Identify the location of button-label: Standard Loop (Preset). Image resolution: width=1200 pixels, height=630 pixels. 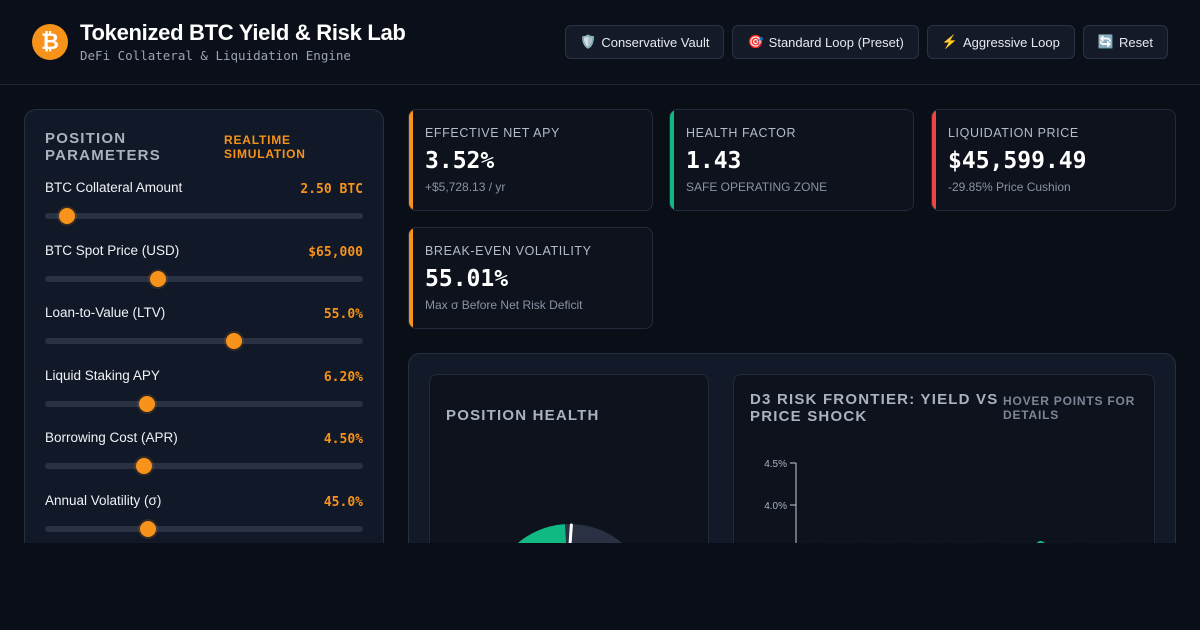
(836, 42).